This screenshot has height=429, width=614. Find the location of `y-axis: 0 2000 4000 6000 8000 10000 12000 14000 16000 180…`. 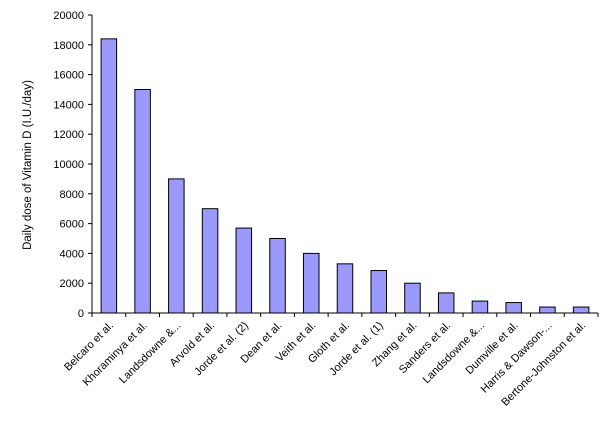

y-axis: 0 2000 4000 6000 8000 10000 12000 14000 16000 180… is located at coordinates (73, 165).